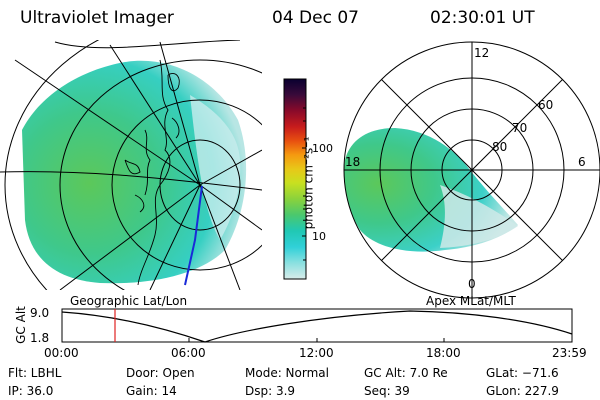 Image resolution: width=600 pixels, height=400 pixels. I want to click on time-tick-0600: 06:00, so click(188, 353).